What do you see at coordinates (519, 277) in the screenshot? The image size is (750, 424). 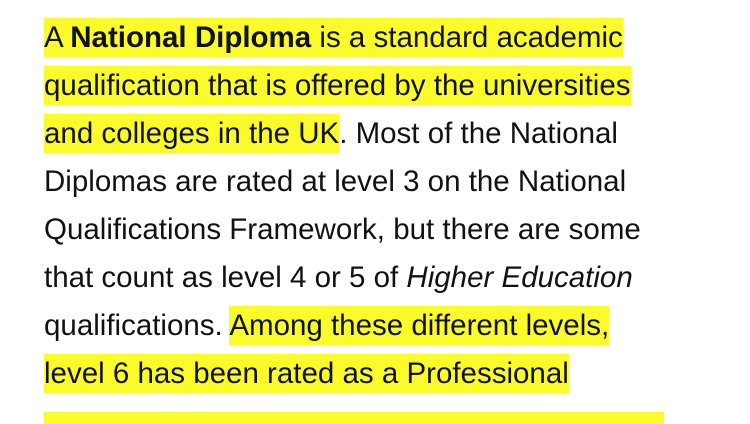 I see `italic-term: Higher Education` at bounding box center [519, 277].